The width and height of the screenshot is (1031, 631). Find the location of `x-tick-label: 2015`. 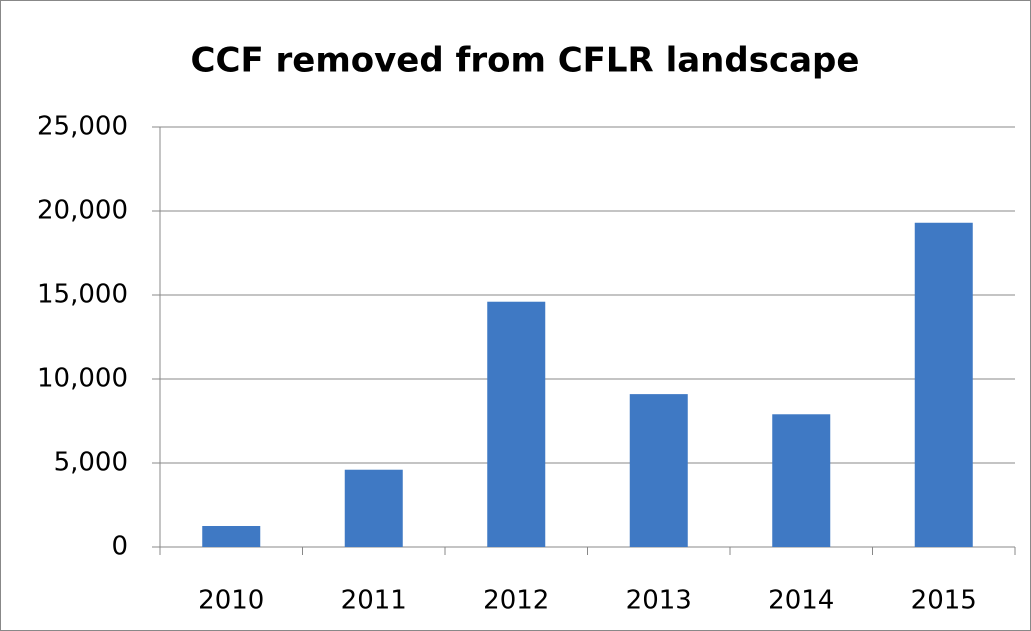

x-tick-label: 2015 is located at coordinates (944, 601).